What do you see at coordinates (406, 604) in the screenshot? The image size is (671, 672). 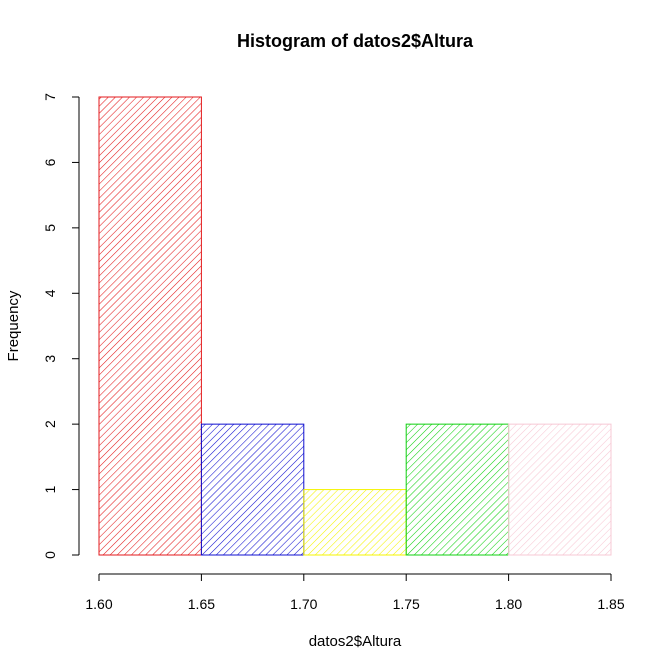 I see `x-tick-label: 1.75` at bounding box center [406, 604].